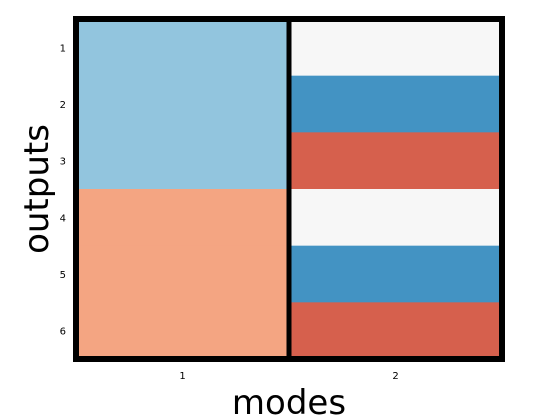 This screenshot has width=560, height=420. I want to click on heatmap-cell-mode2-output3, so click(396, 161).